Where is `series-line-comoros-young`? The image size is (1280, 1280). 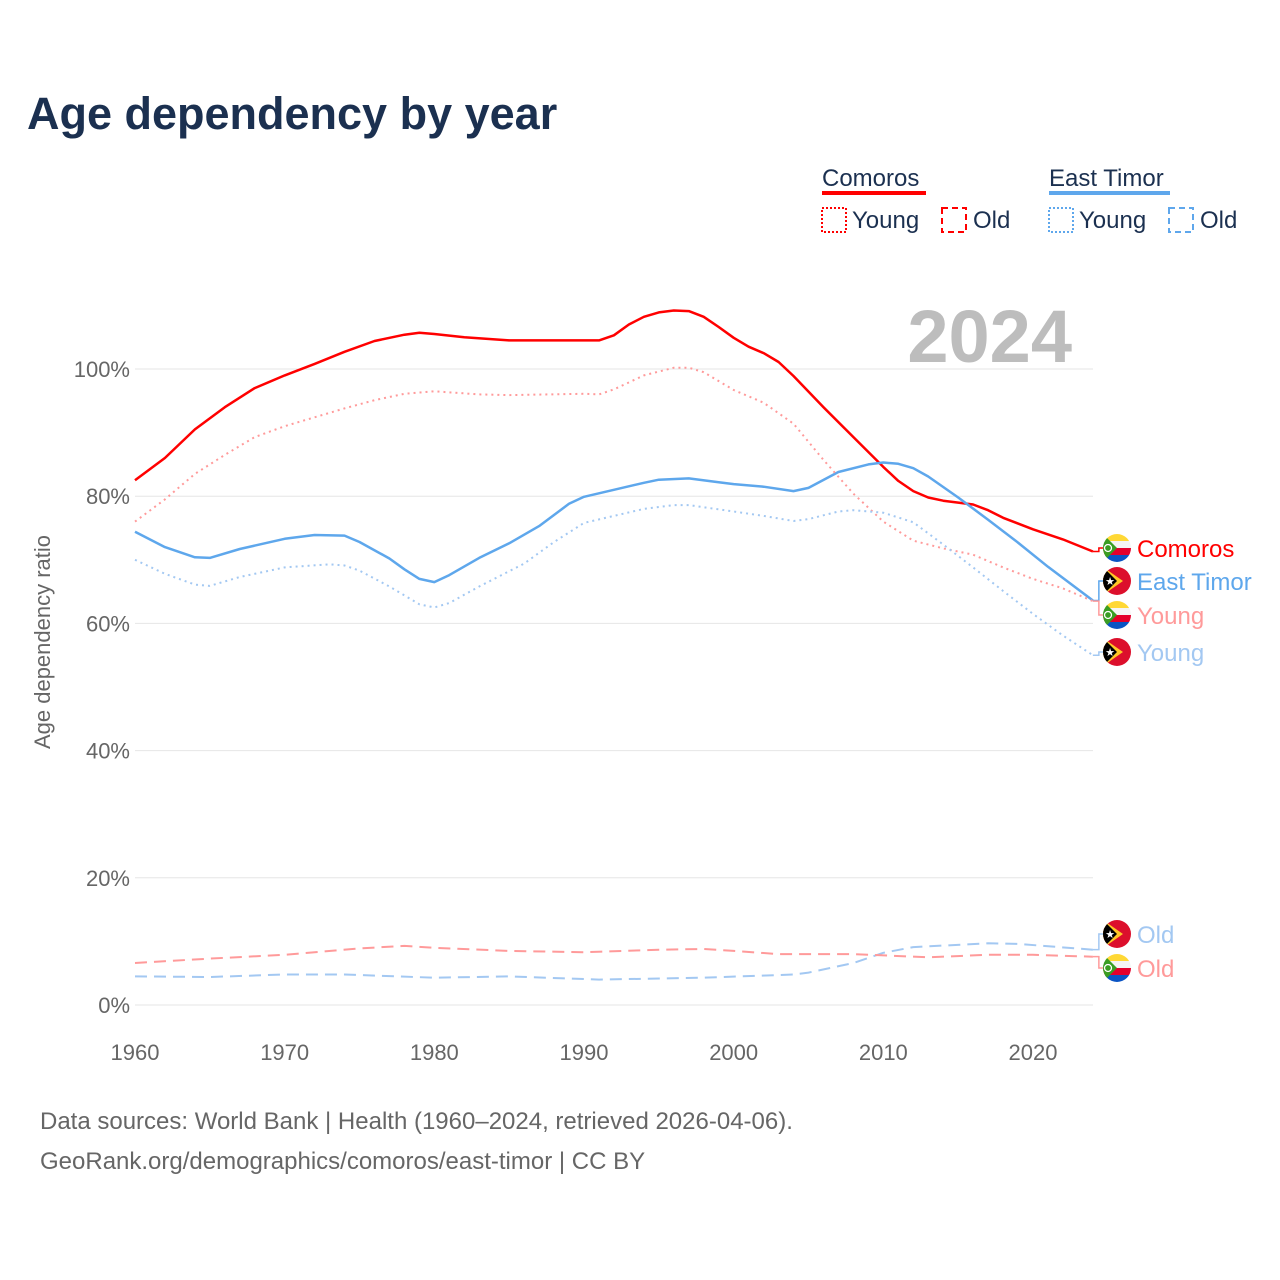
series-line-comoros-young is located at coordinates (614, 484).